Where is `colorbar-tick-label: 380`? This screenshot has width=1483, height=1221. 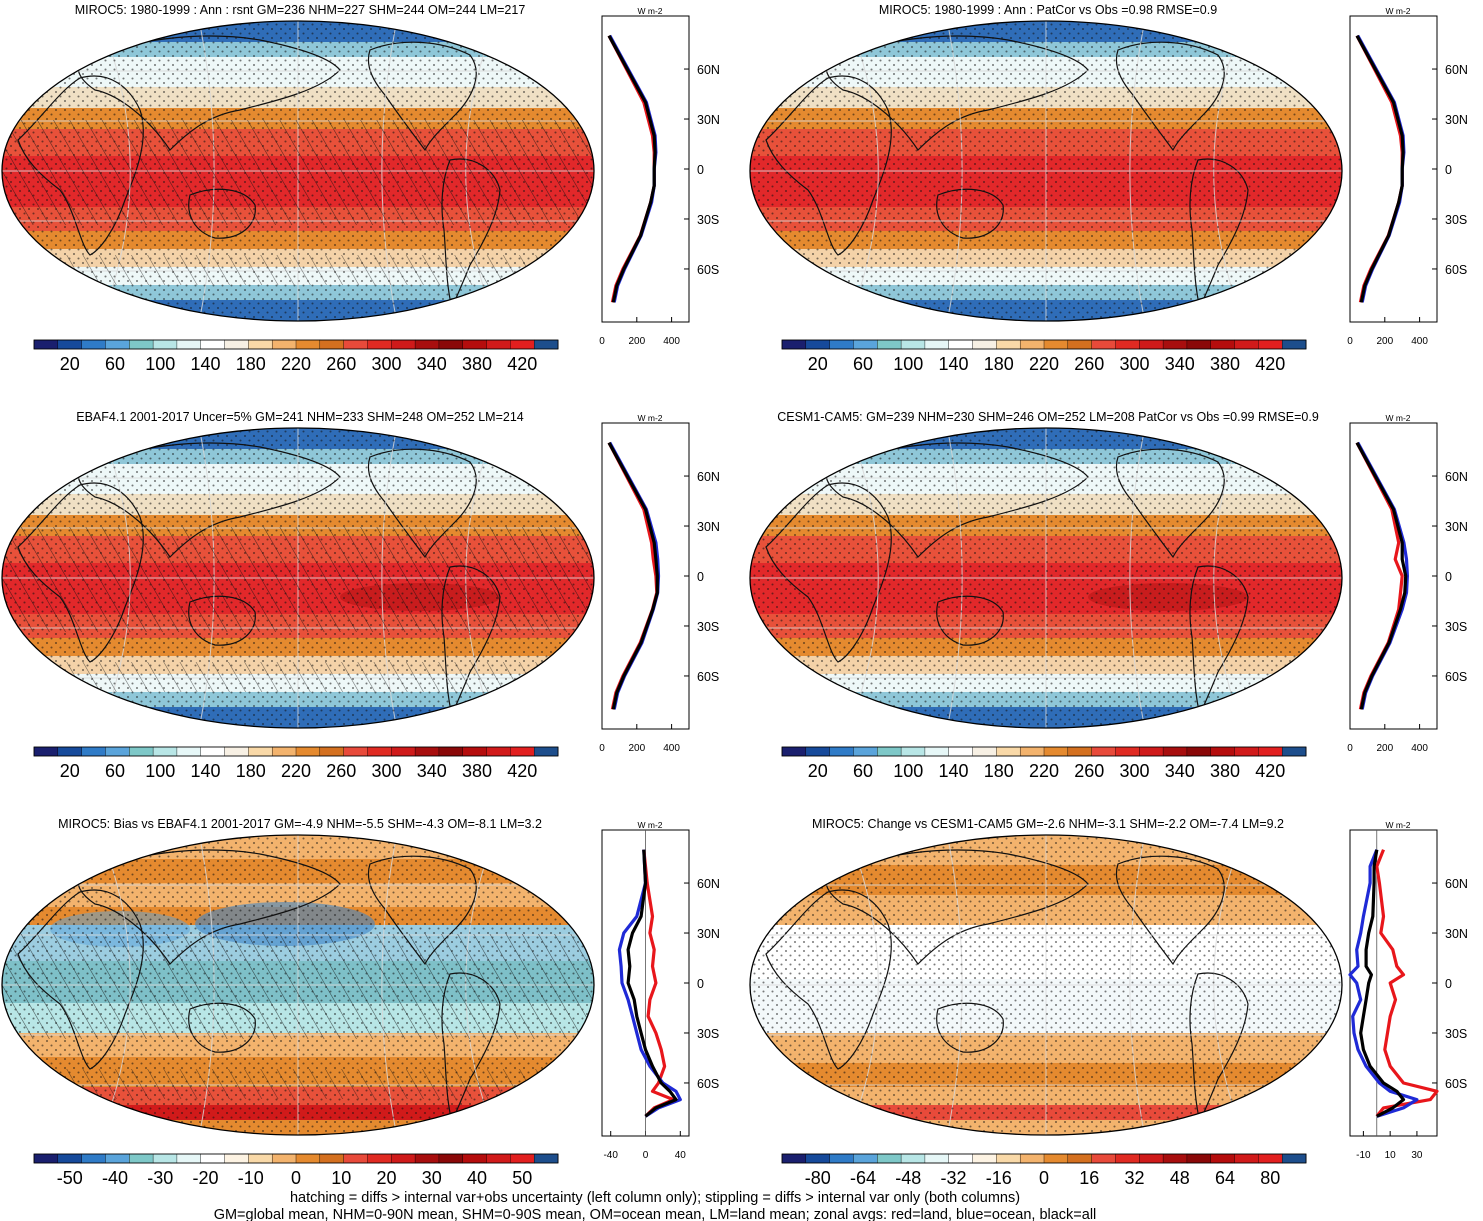 colorbar-tick-label: 380 is located at coordinates (1225, 771).